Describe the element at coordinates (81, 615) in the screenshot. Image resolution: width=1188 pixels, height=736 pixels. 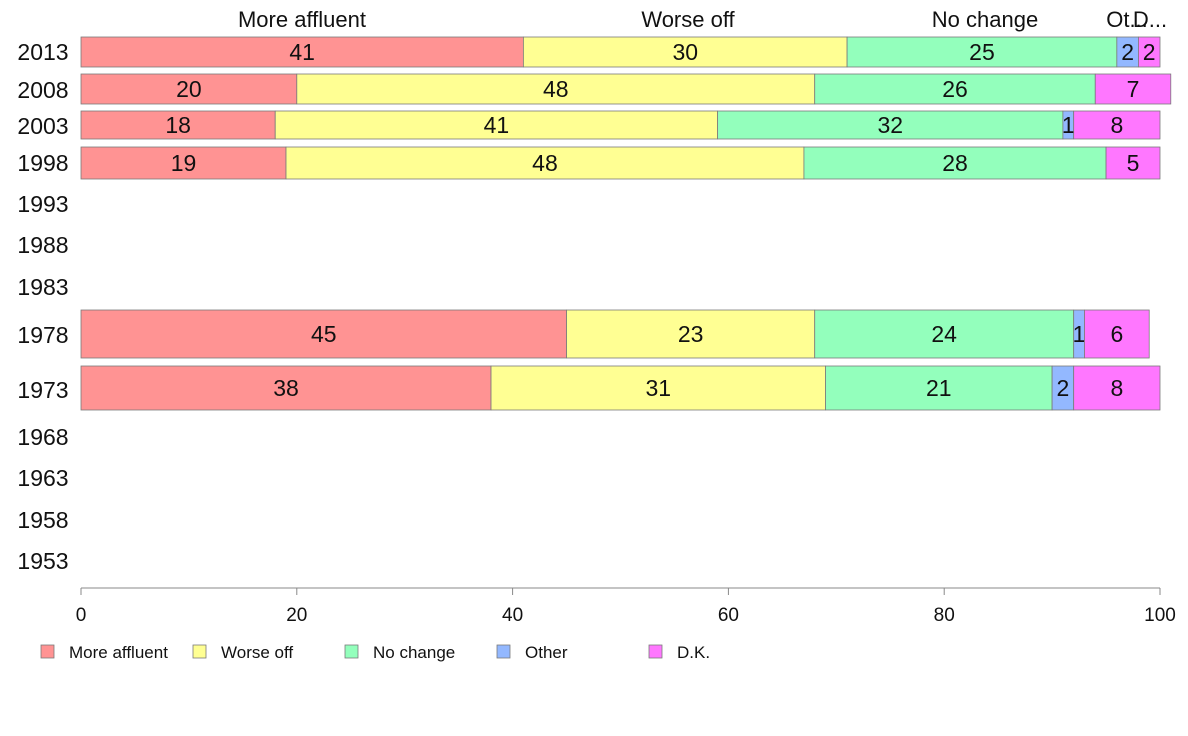
I see `x-tick-label: 0` at that location.